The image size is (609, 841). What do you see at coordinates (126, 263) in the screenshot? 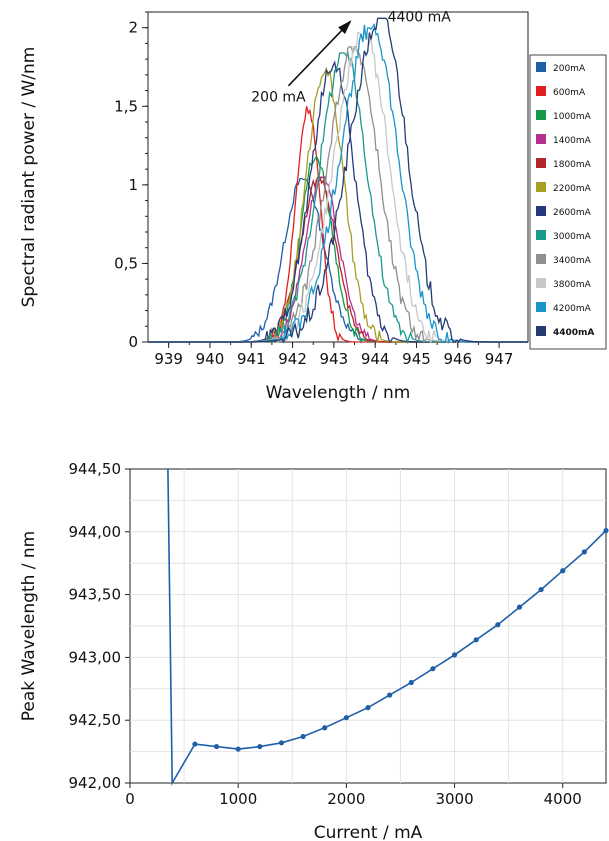
I see `y-tick-label: 0,5` at bounding box center [126, 263].